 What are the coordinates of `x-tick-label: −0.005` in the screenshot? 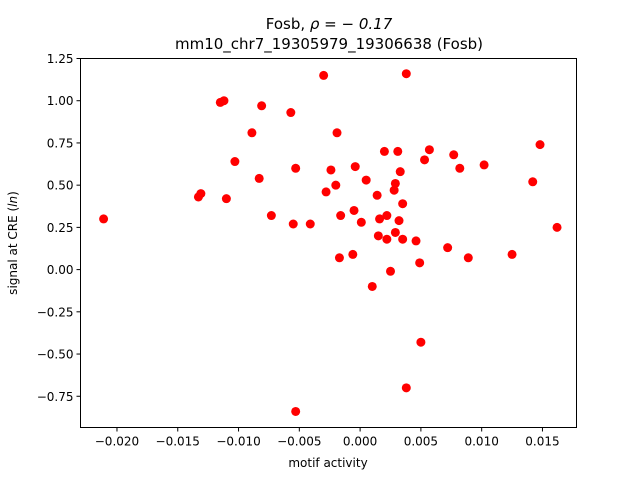 It's located at (299, 442).